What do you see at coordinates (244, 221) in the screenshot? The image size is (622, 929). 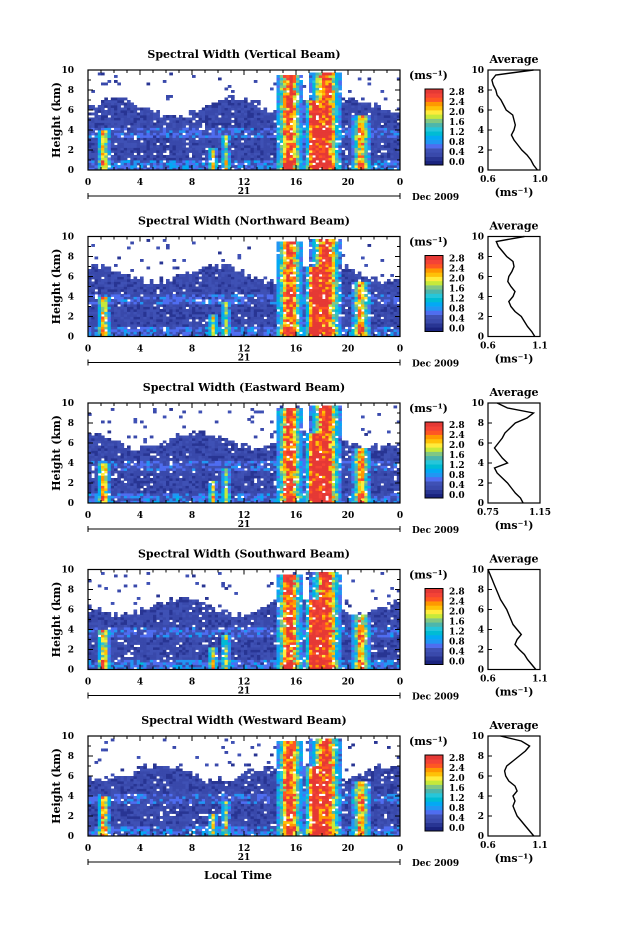 I see `panel-title: Spectral Width (Northward Beam)` at bounding box center [244, 221].